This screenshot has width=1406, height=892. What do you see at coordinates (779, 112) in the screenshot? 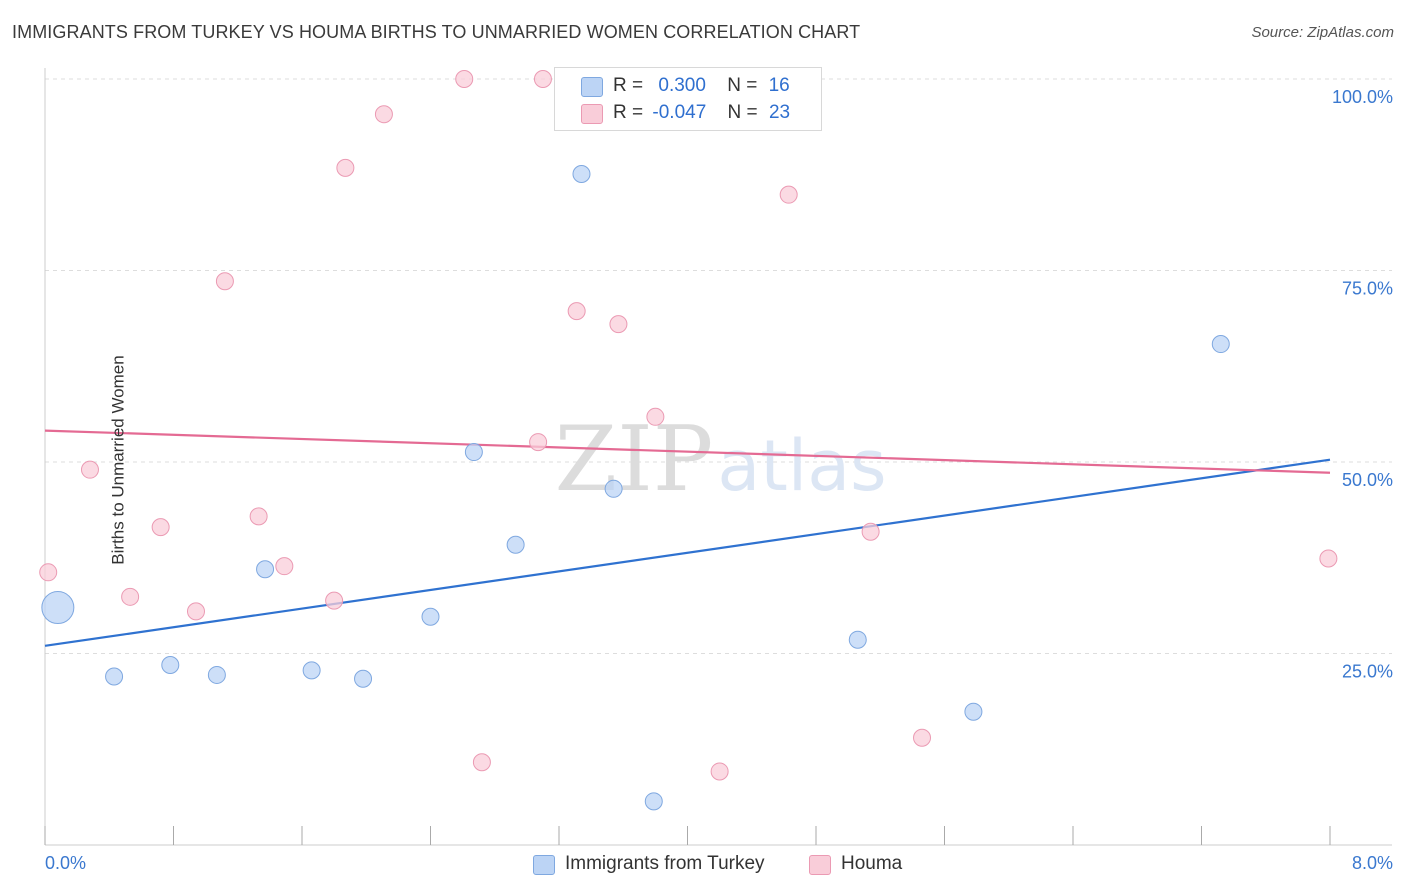
I see `n-value: 23` at bounding box center [779, 112].